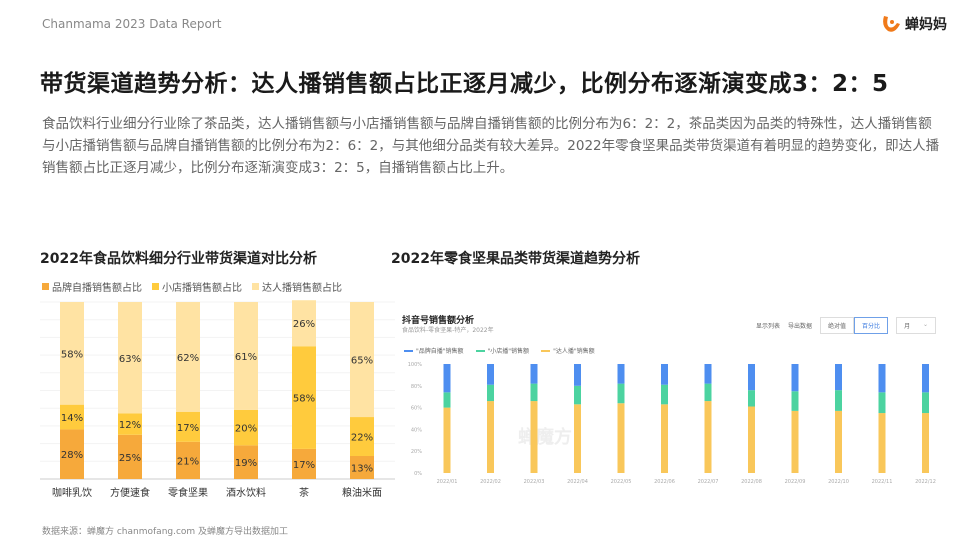 The image size is (980, 550). I want to click on data-source: 数据来源：蝉魔方 chanmofang.com 及蝉魔方导出数据加工, so click(165, 532).